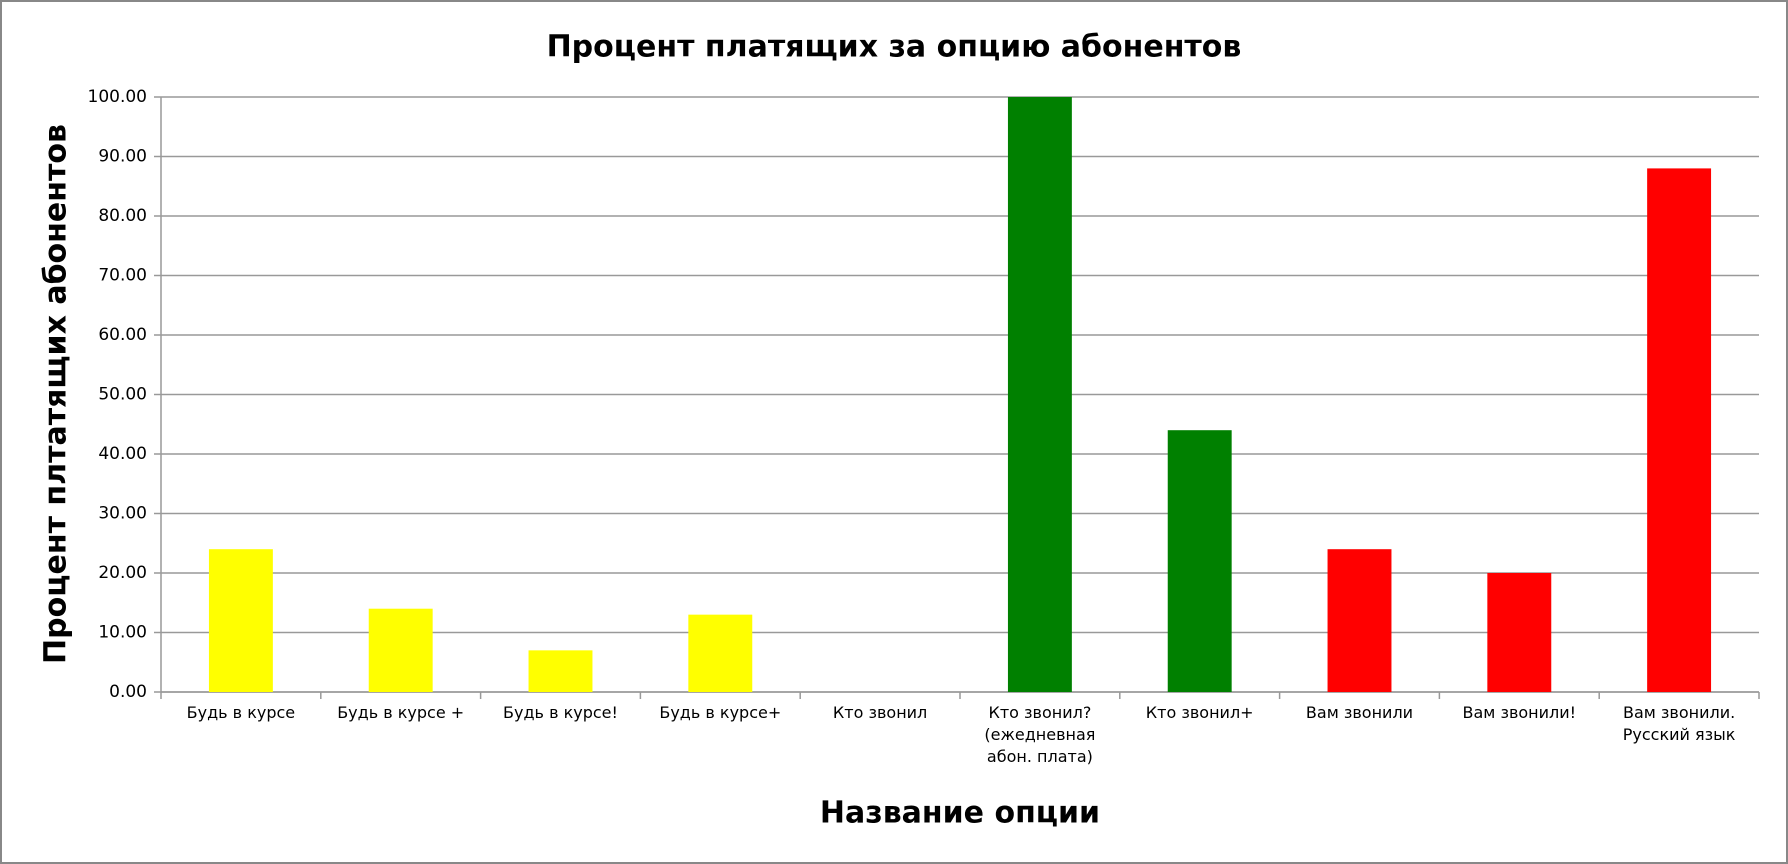 The height and width of the screenshot is (864, 1788). What do you see at coordinates (122, 514) in the screenshot?
I see `y-tick-label: 30.00` at bounding box center [122, 514].